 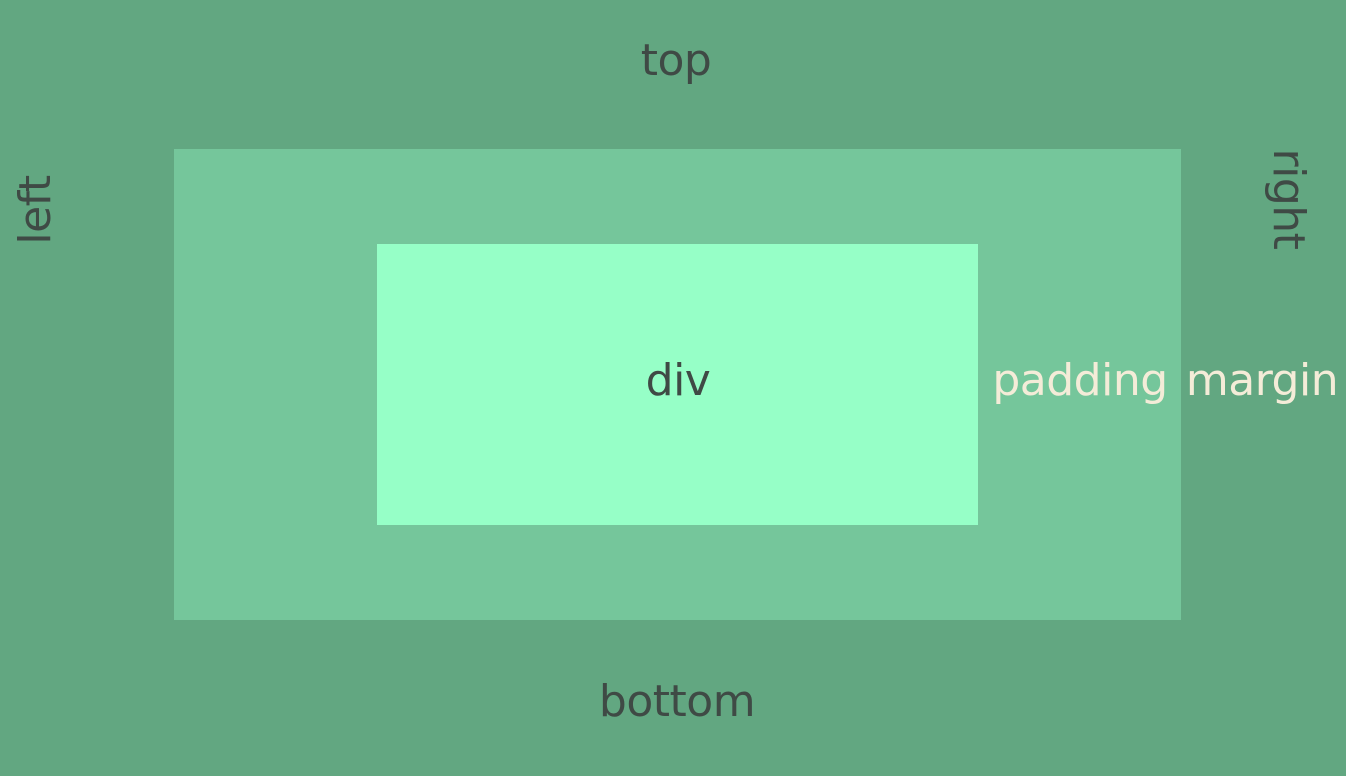 I want to click on margin-label: margin, so click(x=1262, y=380).